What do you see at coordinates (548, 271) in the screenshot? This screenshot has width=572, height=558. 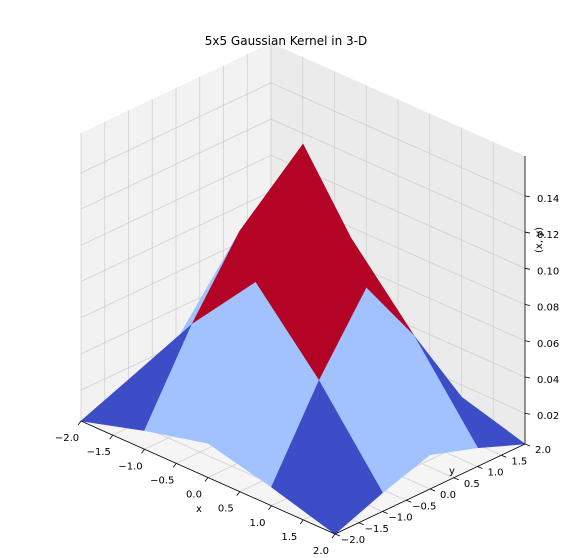 I see `z-tick-label: 0.10` at bounding box center [548, 271].